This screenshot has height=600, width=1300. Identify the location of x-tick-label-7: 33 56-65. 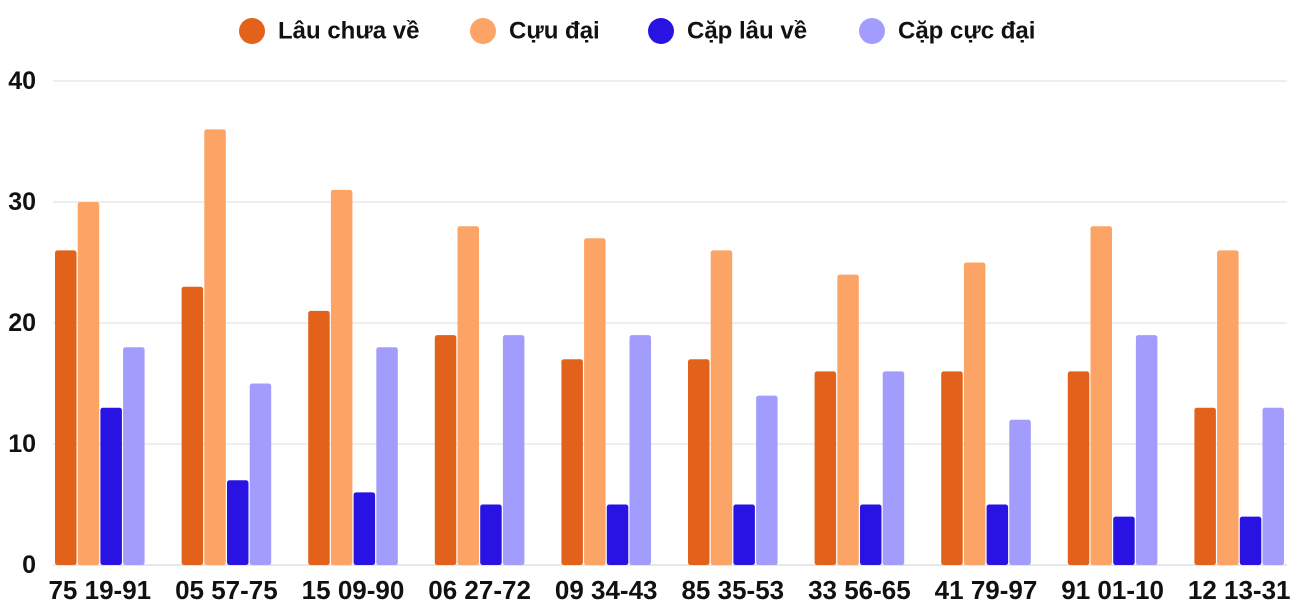
(859, 587).